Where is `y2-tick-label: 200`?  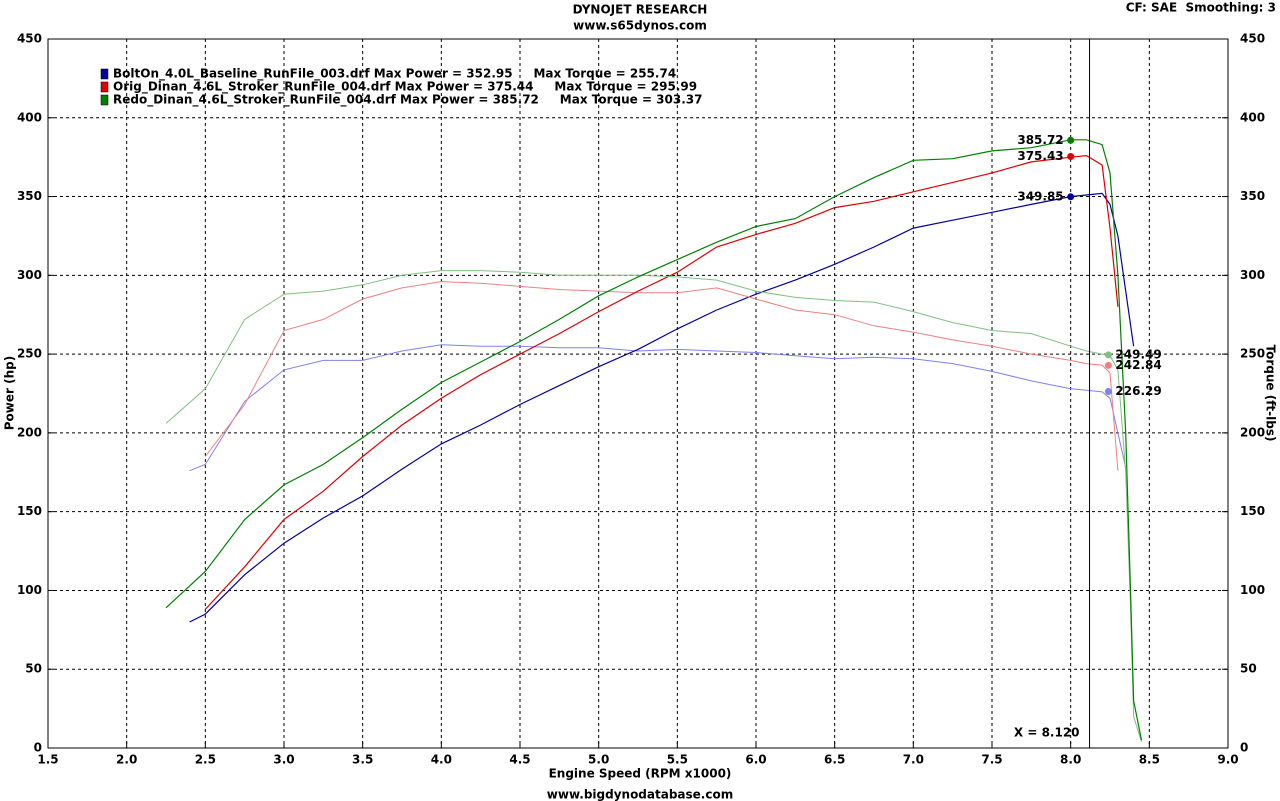
y2-tick-label: 200 is located at coordinates (1252, 432).